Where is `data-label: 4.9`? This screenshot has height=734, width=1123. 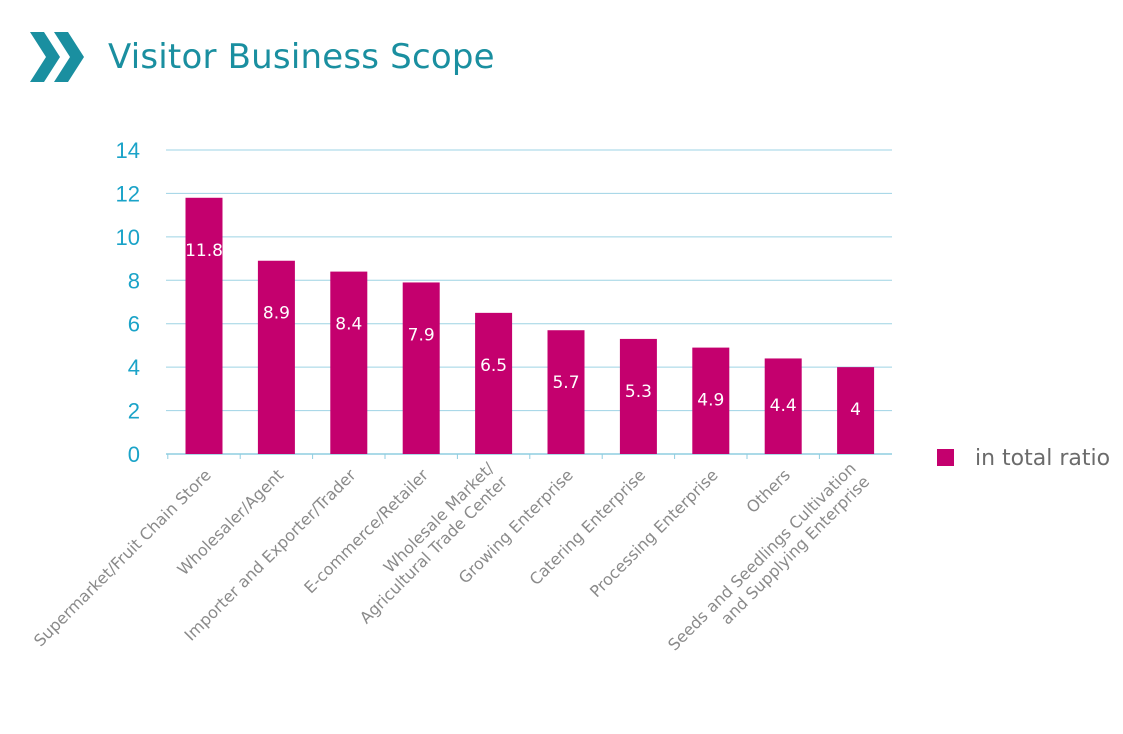 data-label: 4.9 is located at coordinates (710, 401).